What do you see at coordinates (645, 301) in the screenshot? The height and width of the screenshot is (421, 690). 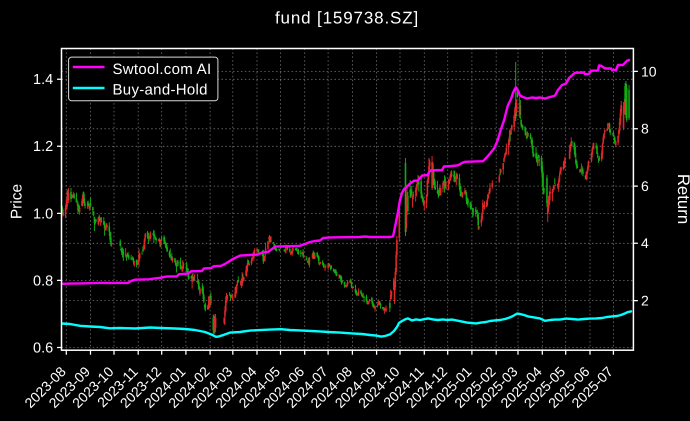 I see `svg-text: 2` at bounding box center [645, 301].